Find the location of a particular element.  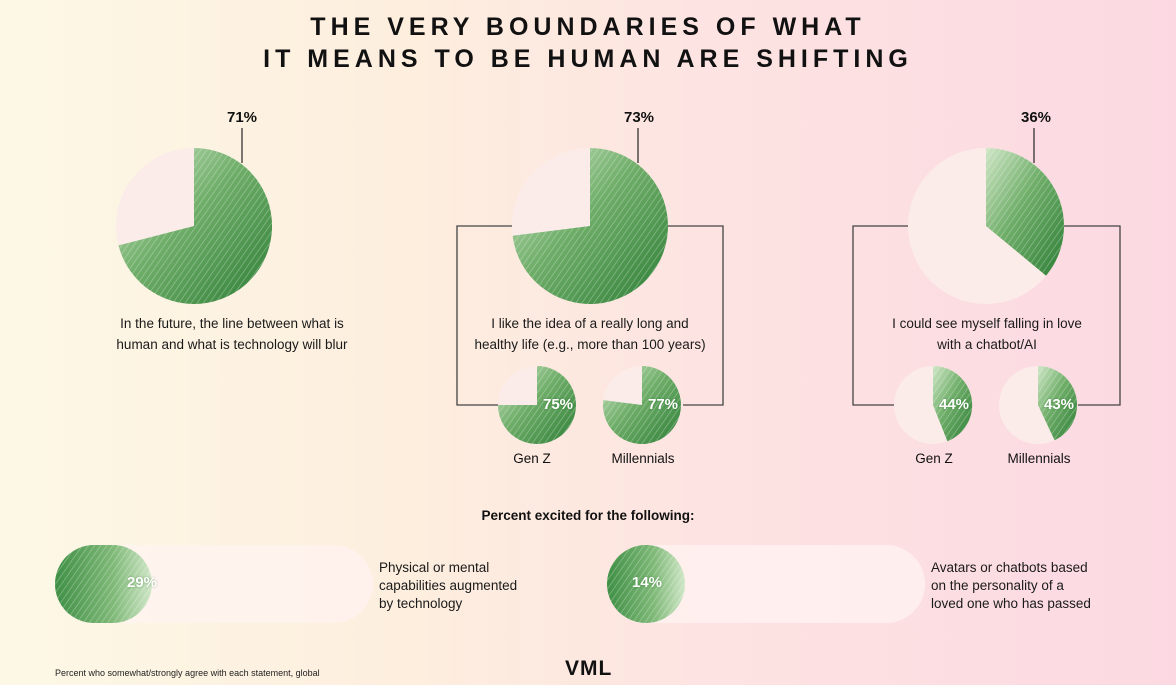

excited-2-line-3: loved one who has passed is located at coordinates (1011, 603).